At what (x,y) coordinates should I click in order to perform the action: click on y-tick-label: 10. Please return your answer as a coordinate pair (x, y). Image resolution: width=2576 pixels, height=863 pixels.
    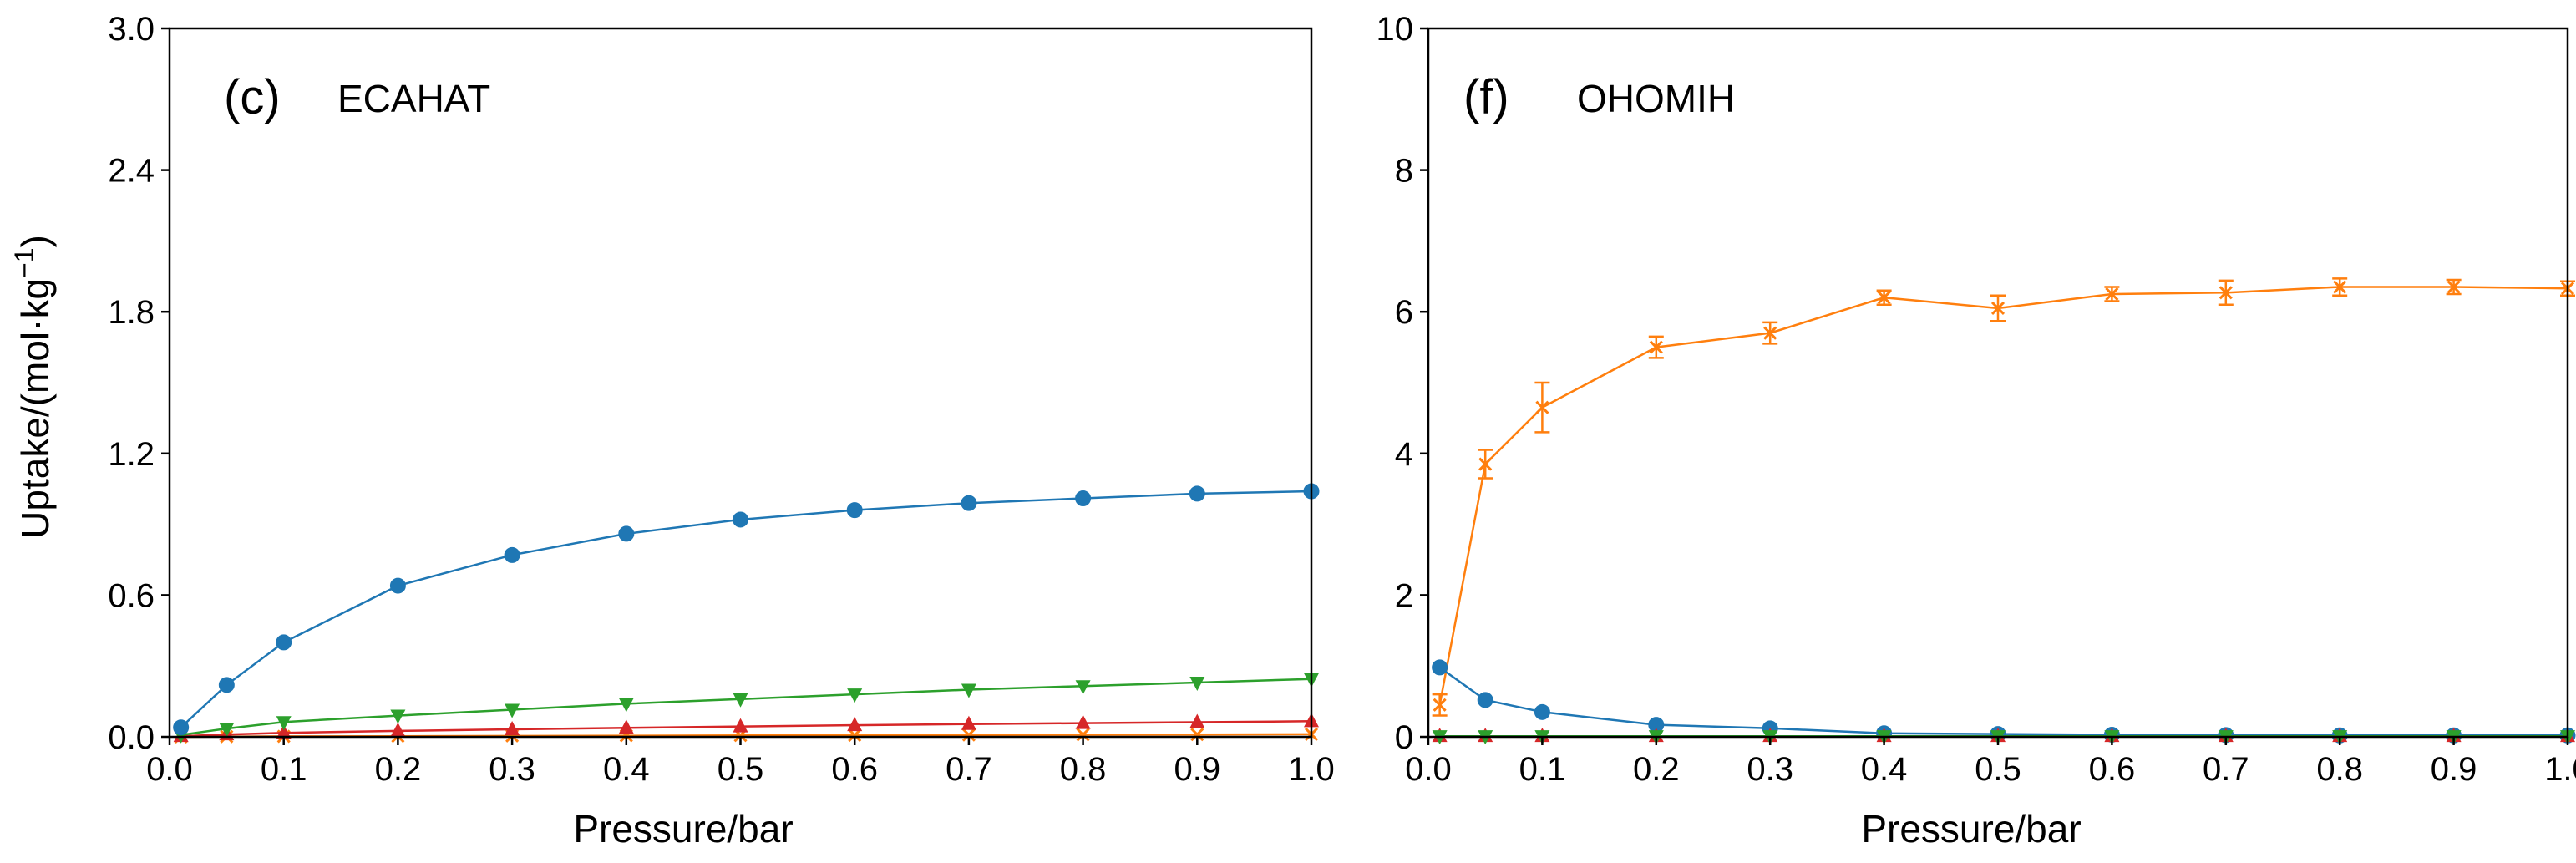
    Looking at the image, I should click on (1395, 29).